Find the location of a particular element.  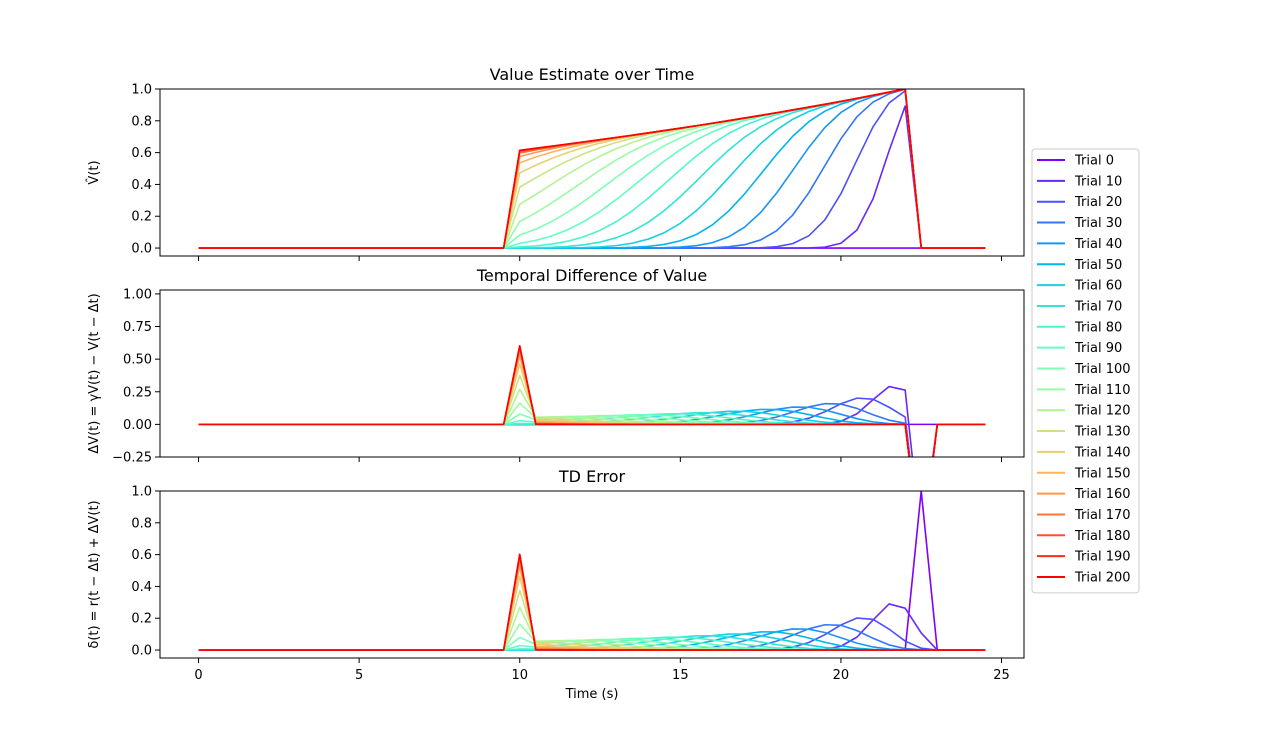

panel-title: Temporal Difference of Value is located at coordinates (591, 275).